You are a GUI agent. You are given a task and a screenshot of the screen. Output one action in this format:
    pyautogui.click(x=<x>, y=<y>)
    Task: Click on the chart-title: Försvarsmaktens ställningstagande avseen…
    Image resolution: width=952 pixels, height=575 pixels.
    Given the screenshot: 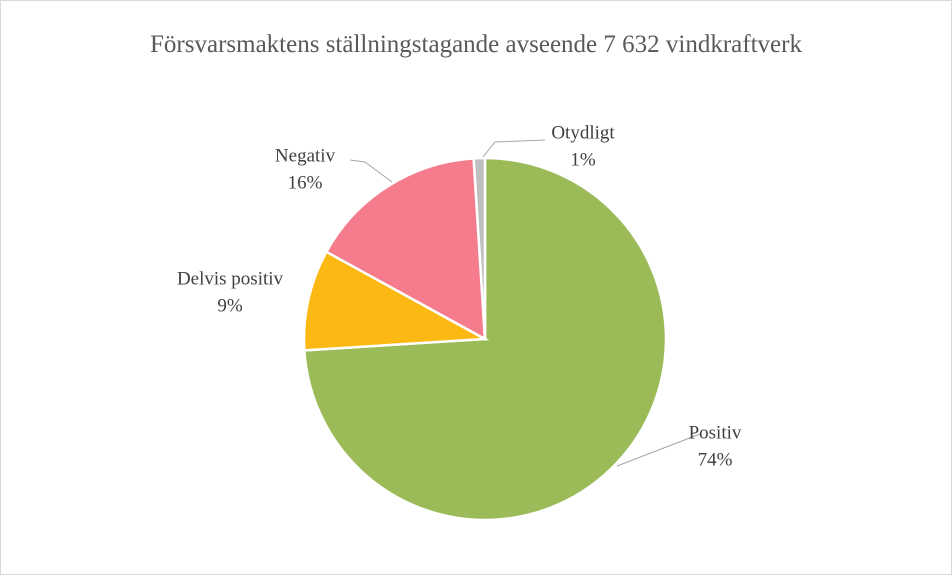 What is the action you would take?
    pyautogui.click(x=476, y=44)
    